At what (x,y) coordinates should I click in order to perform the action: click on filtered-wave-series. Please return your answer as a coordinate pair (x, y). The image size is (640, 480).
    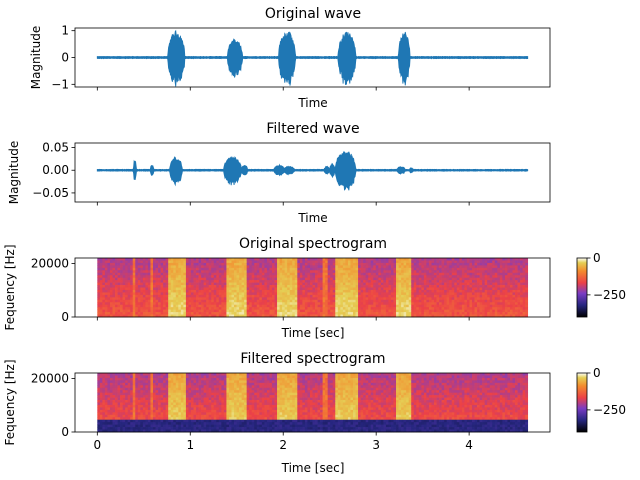
    Looking at the image, I should click on (312, 170).